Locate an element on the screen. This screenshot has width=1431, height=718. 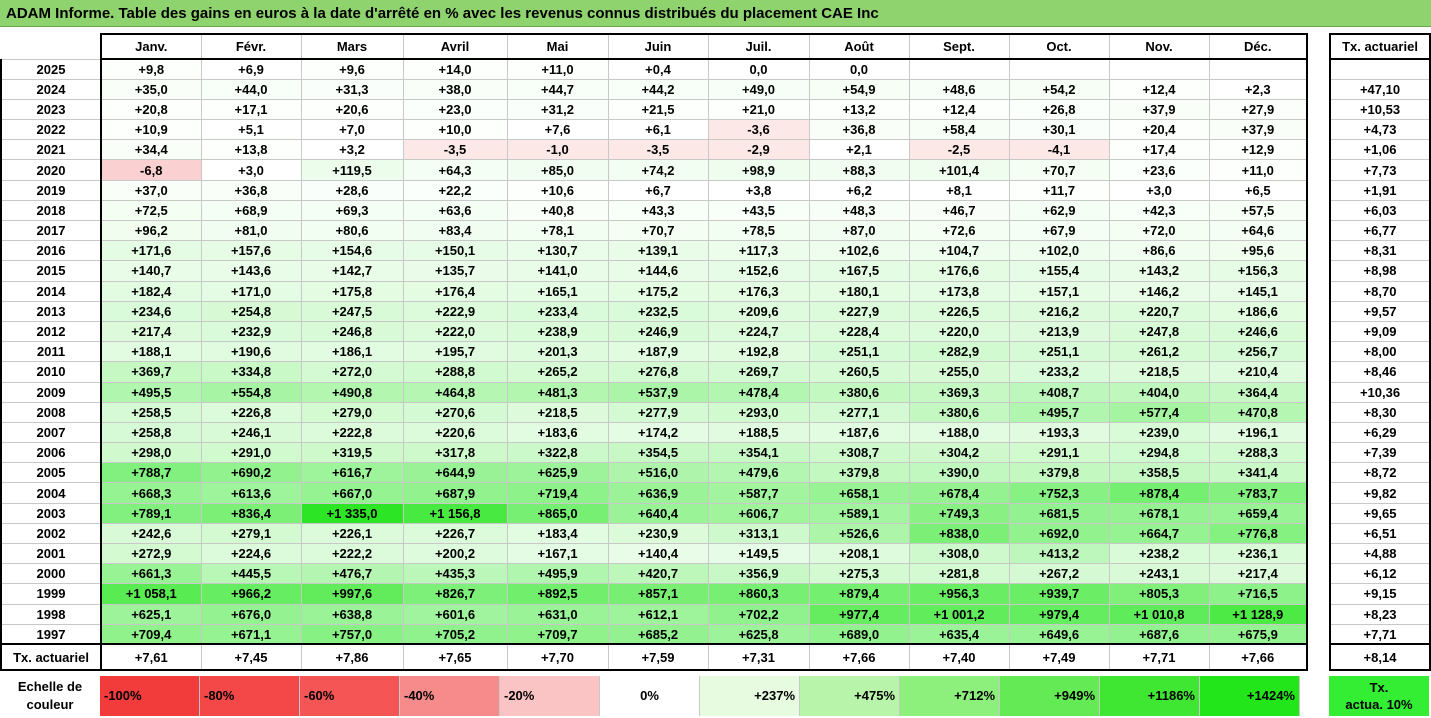
rate-row: +8,30 is located at coordinates (1380, 412).